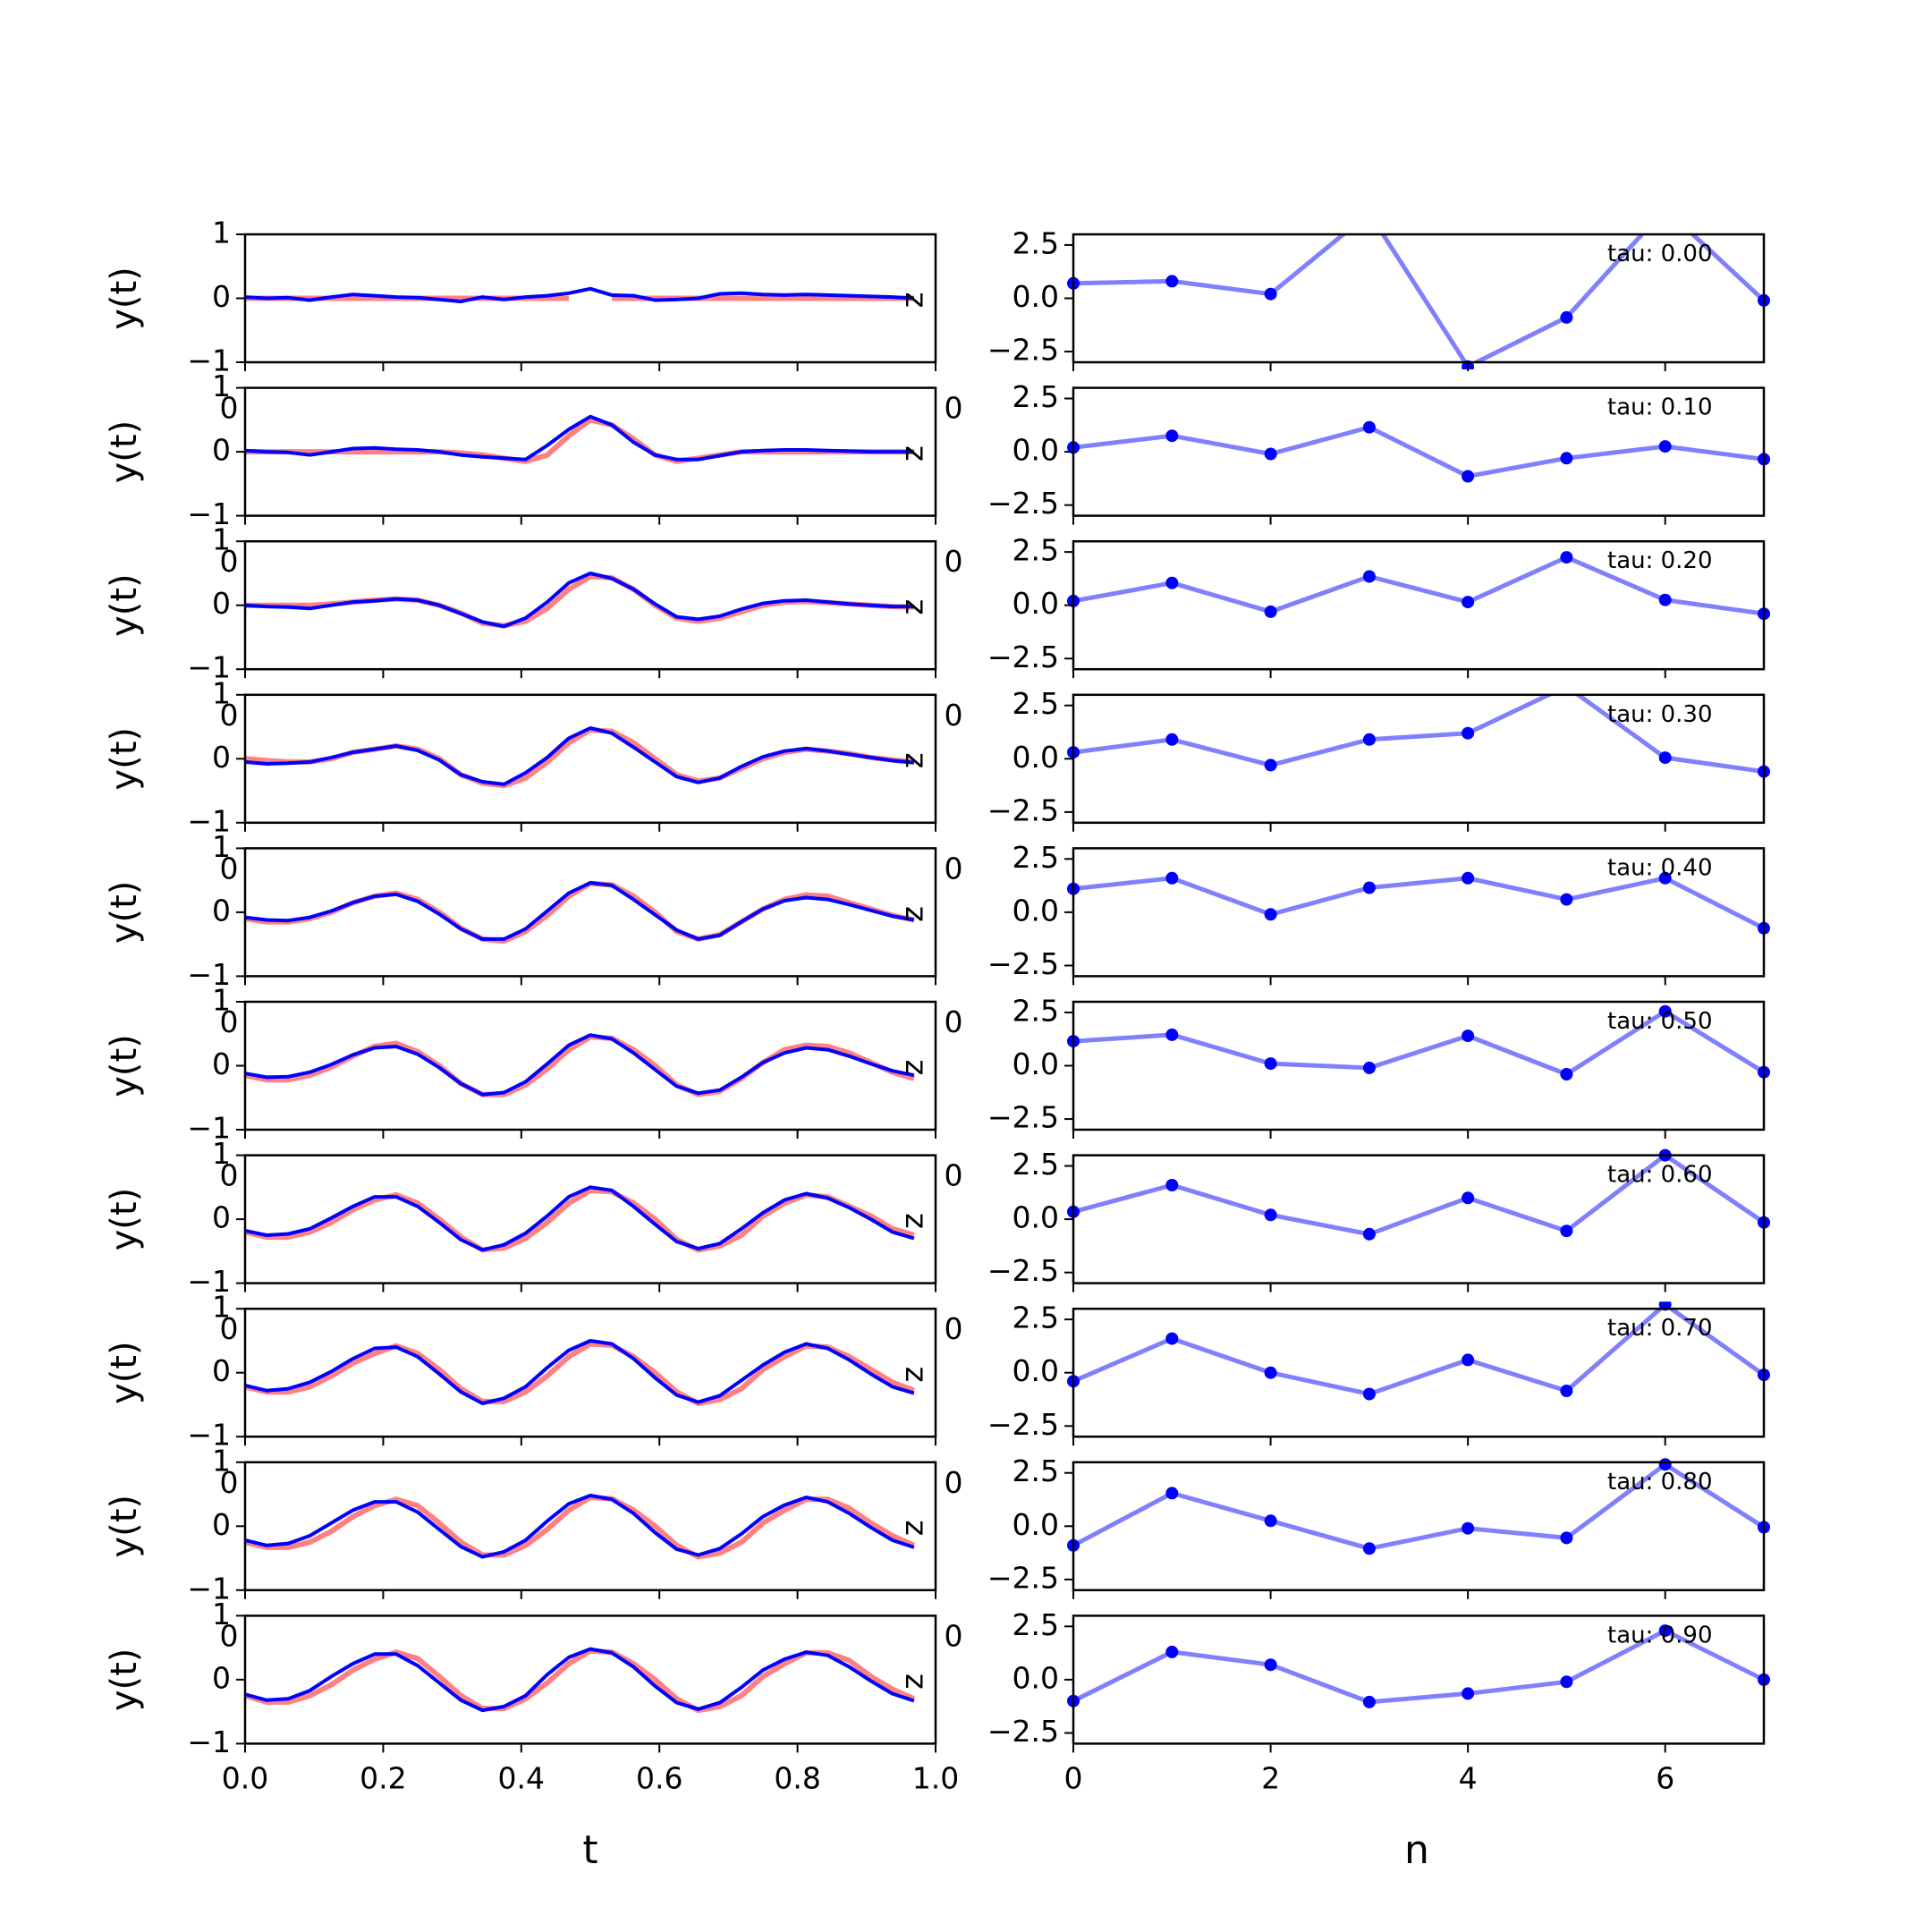 Image resolution: width=1932 pixels, height=1932 pixels. I want to click on coefficient-panel: tau: 0.80 −2.5 0.0 2.5, so click(1378, 1526).